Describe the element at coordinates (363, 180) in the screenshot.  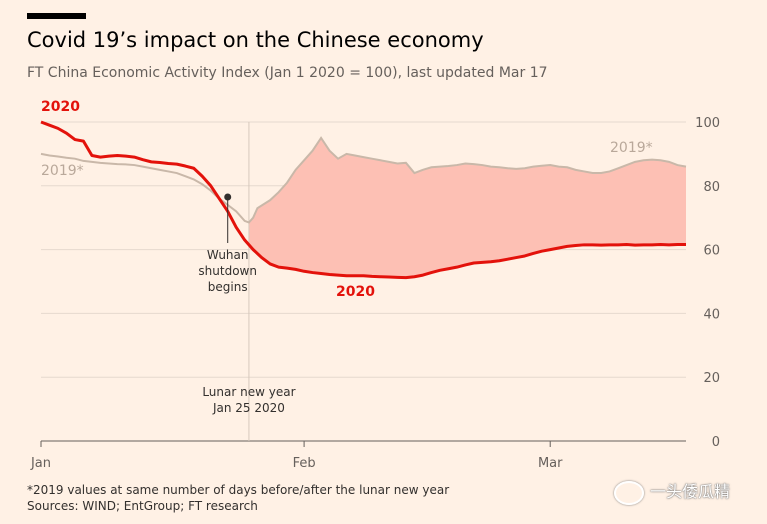
I see `series-line-2019` at that location.